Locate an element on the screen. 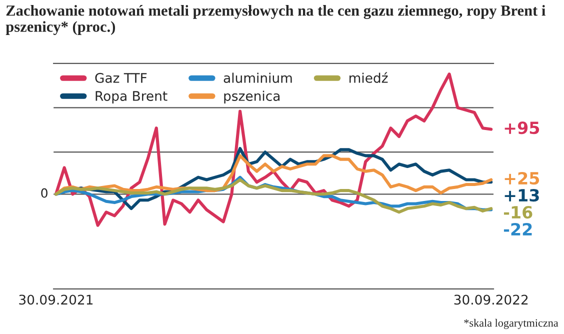 Image resolution: width=564 pixels, height=334 pixels. legend-label: miedź is located at coordinates (369, 77).